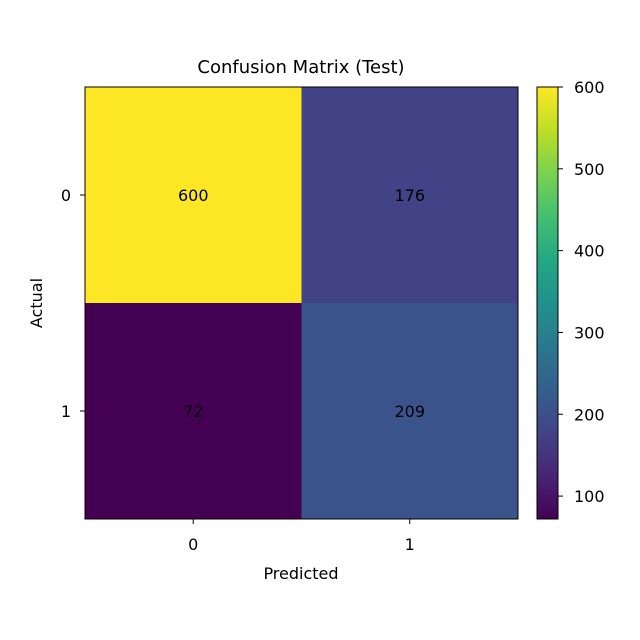 This screenshot has width=640, height=640. What do you see at coordinates (589, 87) in the screenshot?
I see `colorbar-tick-label: 600` at bounding box center [589, 87].